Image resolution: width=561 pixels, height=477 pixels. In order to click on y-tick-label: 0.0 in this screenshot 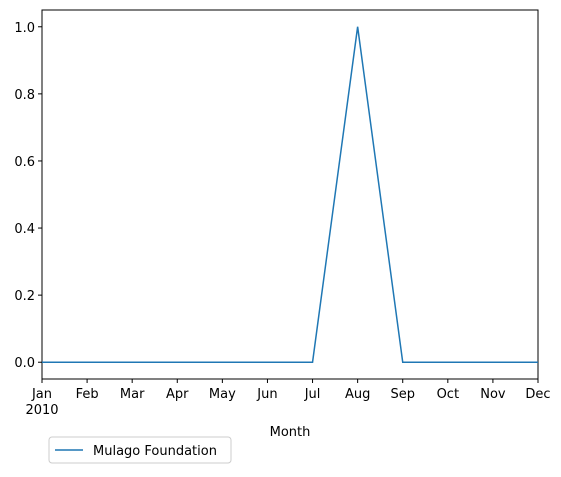, I will do `click(24, 363)`.